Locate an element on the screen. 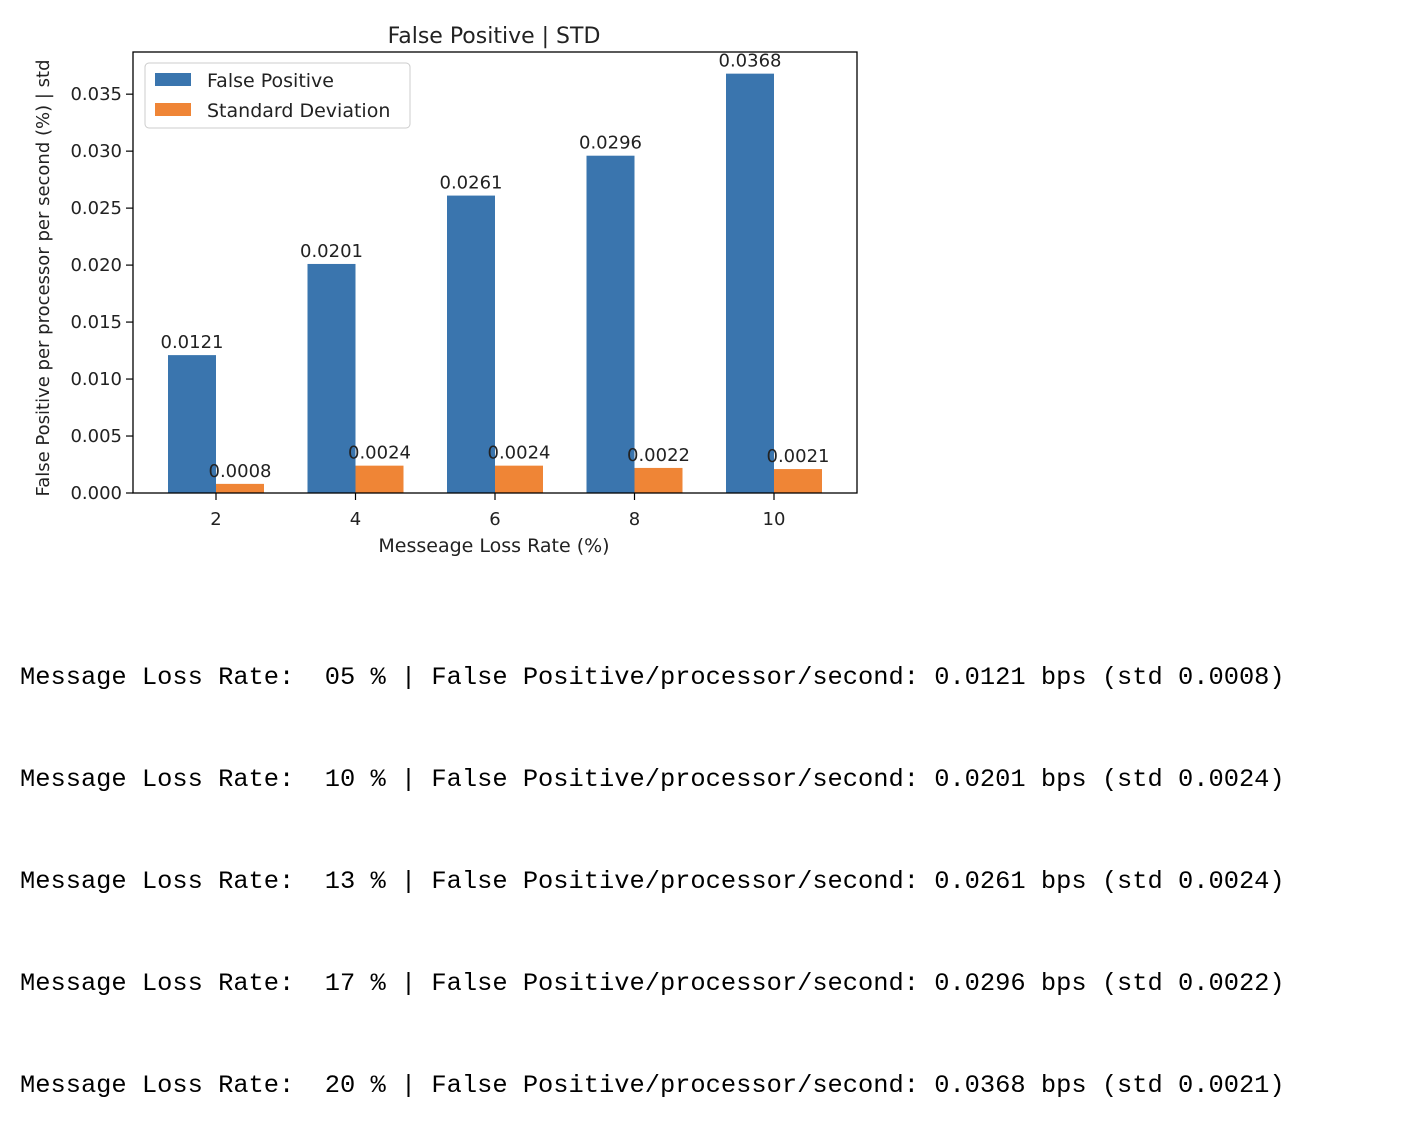 Image resolution: width=1428 pixels, height=1137 pixels. y-tick-label: 0.030 is located at coordinates (96, 151).